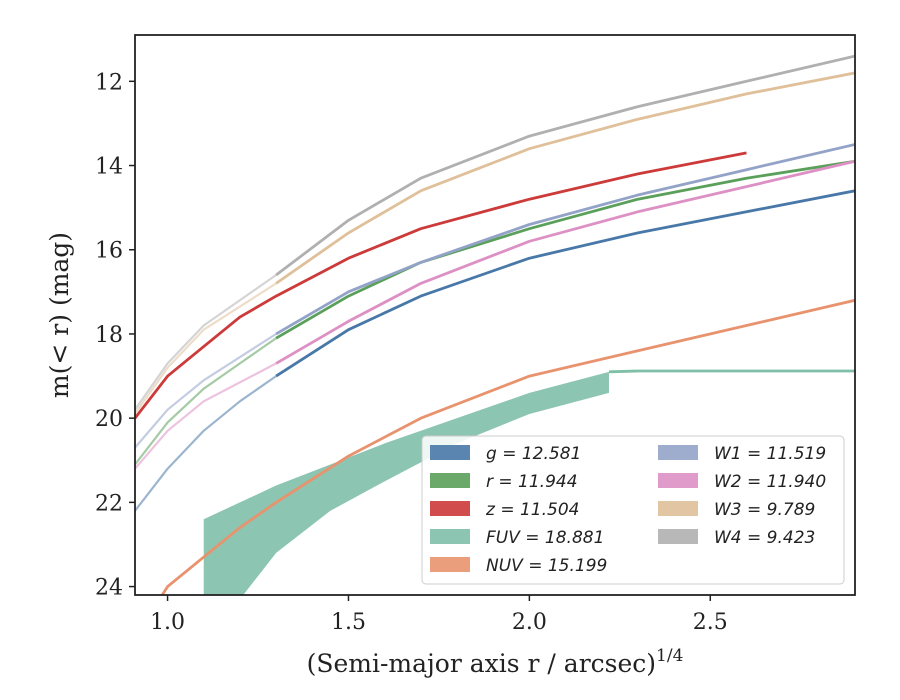  Describe the element at coordinates (348, 622) in the screenshot. I see `x-tick-label: 1.5` at that location.